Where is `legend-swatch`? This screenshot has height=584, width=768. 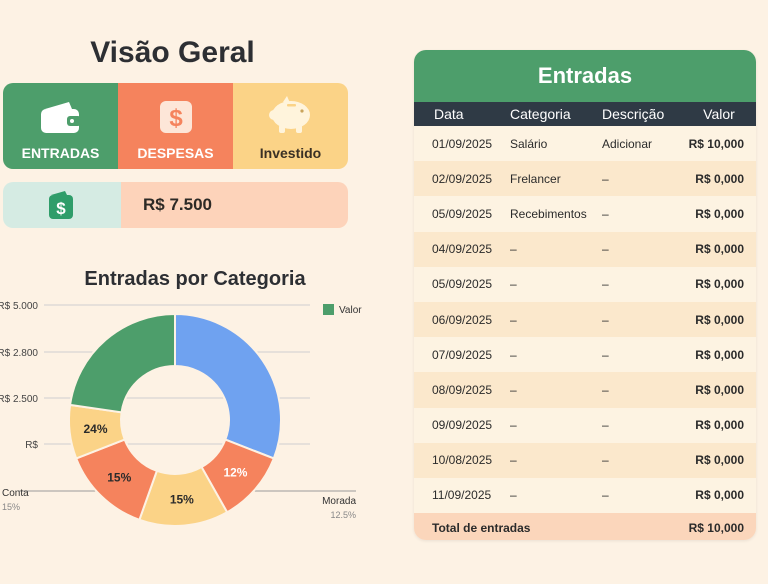 legend-swatch is located at coordinates (328, 309).